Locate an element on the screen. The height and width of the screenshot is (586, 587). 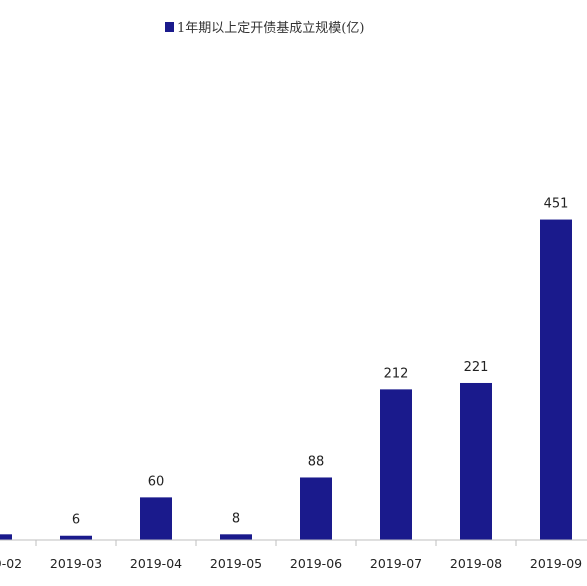
x-tick-label-2019-04: 2019-04 is located at coordinates (156, 563).